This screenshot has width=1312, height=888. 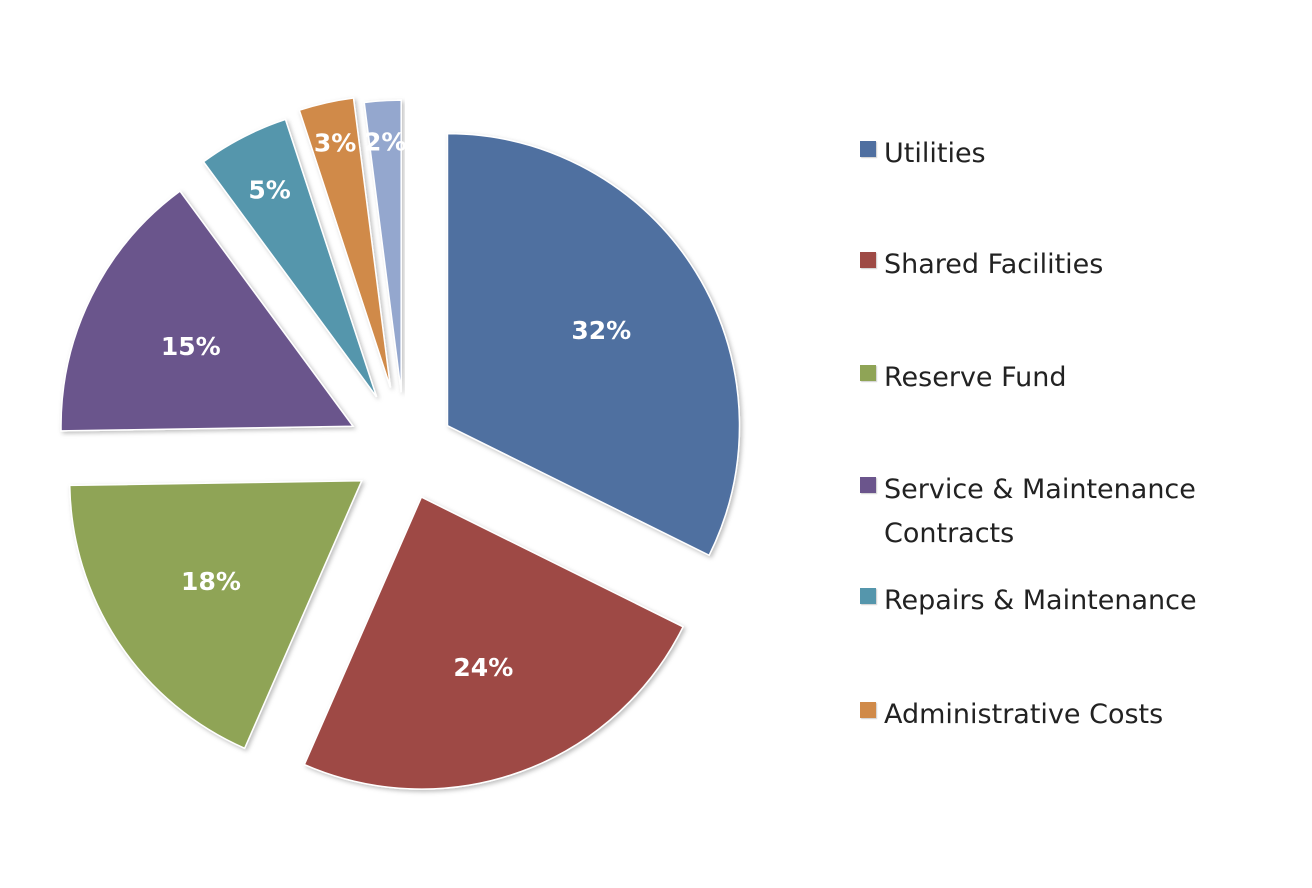 I want to click on legend-label: Service & Maintenance Contracts, so click(x=1040, y=511).